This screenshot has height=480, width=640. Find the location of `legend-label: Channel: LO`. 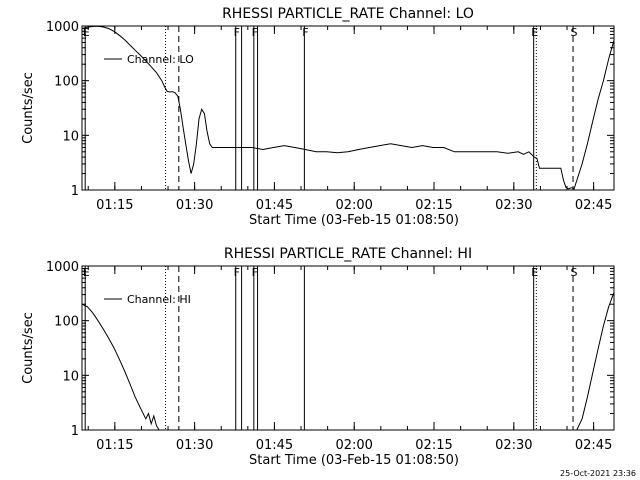

legend-label: Channel: LO is located at coordinates (160, 59).